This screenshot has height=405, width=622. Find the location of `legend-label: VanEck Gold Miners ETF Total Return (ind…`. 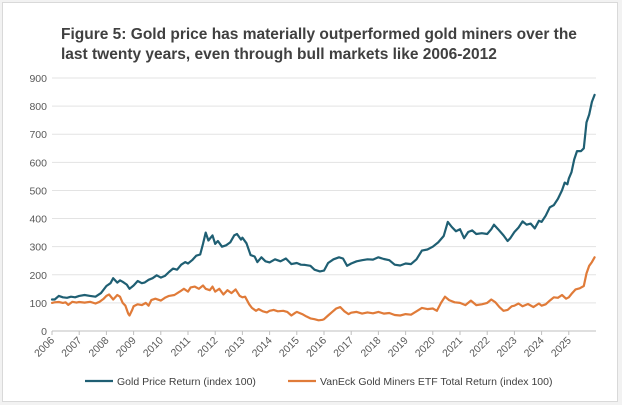

legend-label: VanEck Gold Miners ETF Total Return (ind… is located at coordinates (436, 382).